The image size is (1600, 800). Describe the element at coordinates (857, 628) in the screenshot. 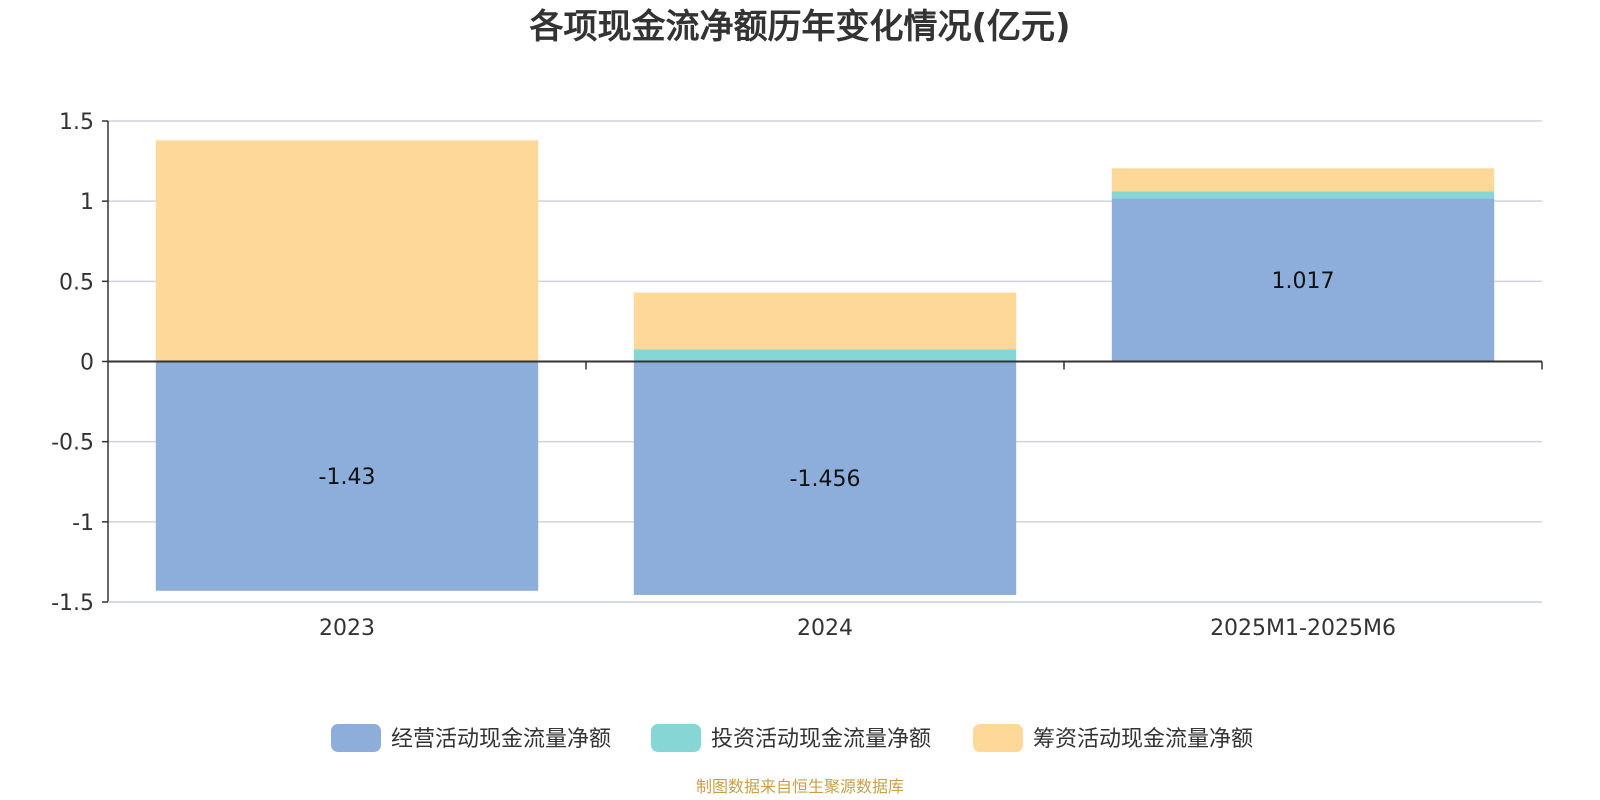

I see `x-categories: 2023 2024 2025M1-2025M6` at that location.